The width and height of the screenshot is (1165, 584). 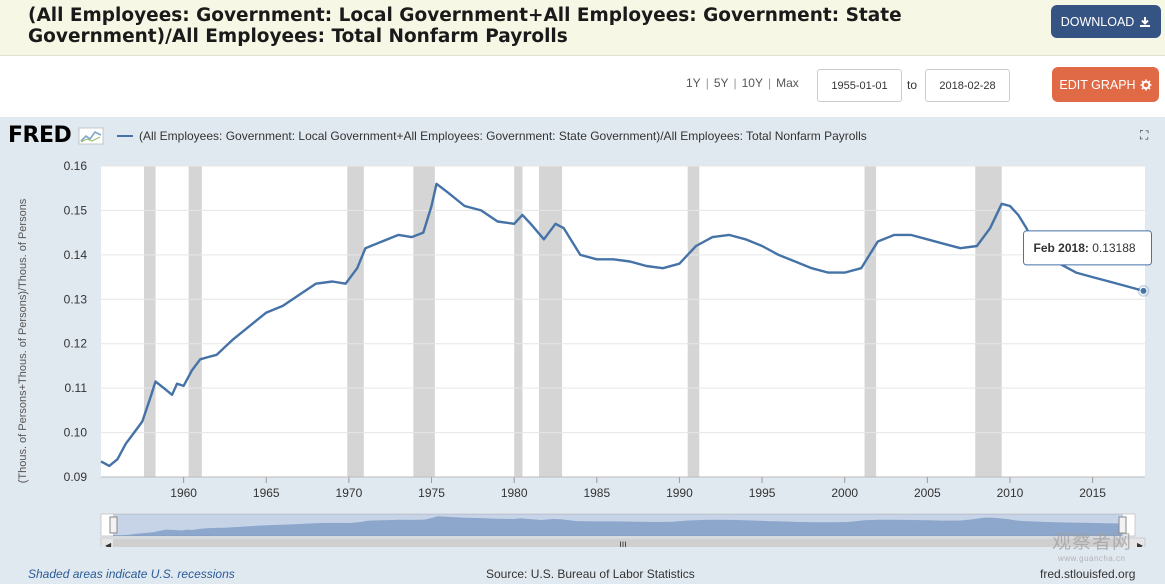 I want to click on chart-logo-icon, so click(x=91, y=136).